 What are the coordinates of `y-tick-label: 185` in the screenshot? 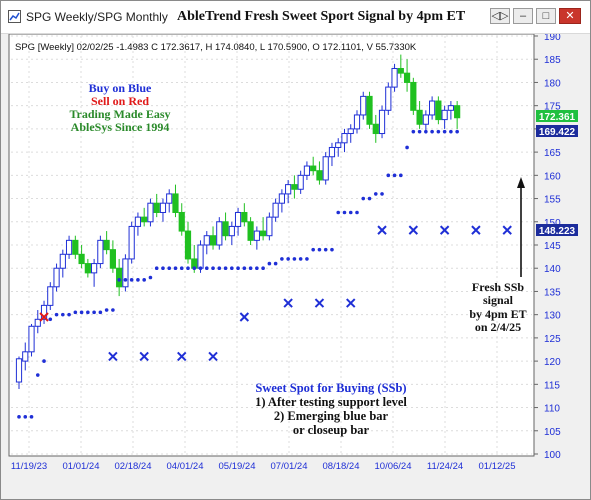 It's located at (552, 60).